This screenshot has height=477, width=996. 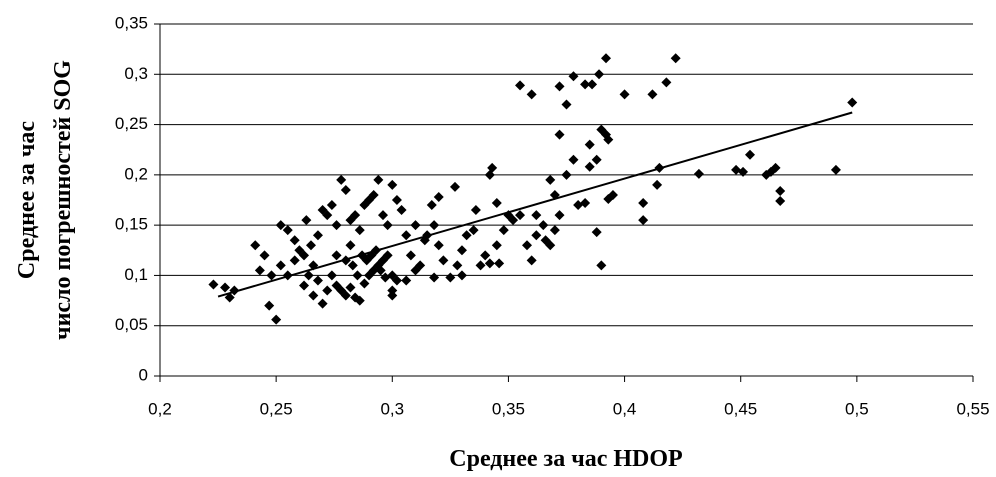 I want to click on y-tick-label: 0, so click(x=143, y=374).